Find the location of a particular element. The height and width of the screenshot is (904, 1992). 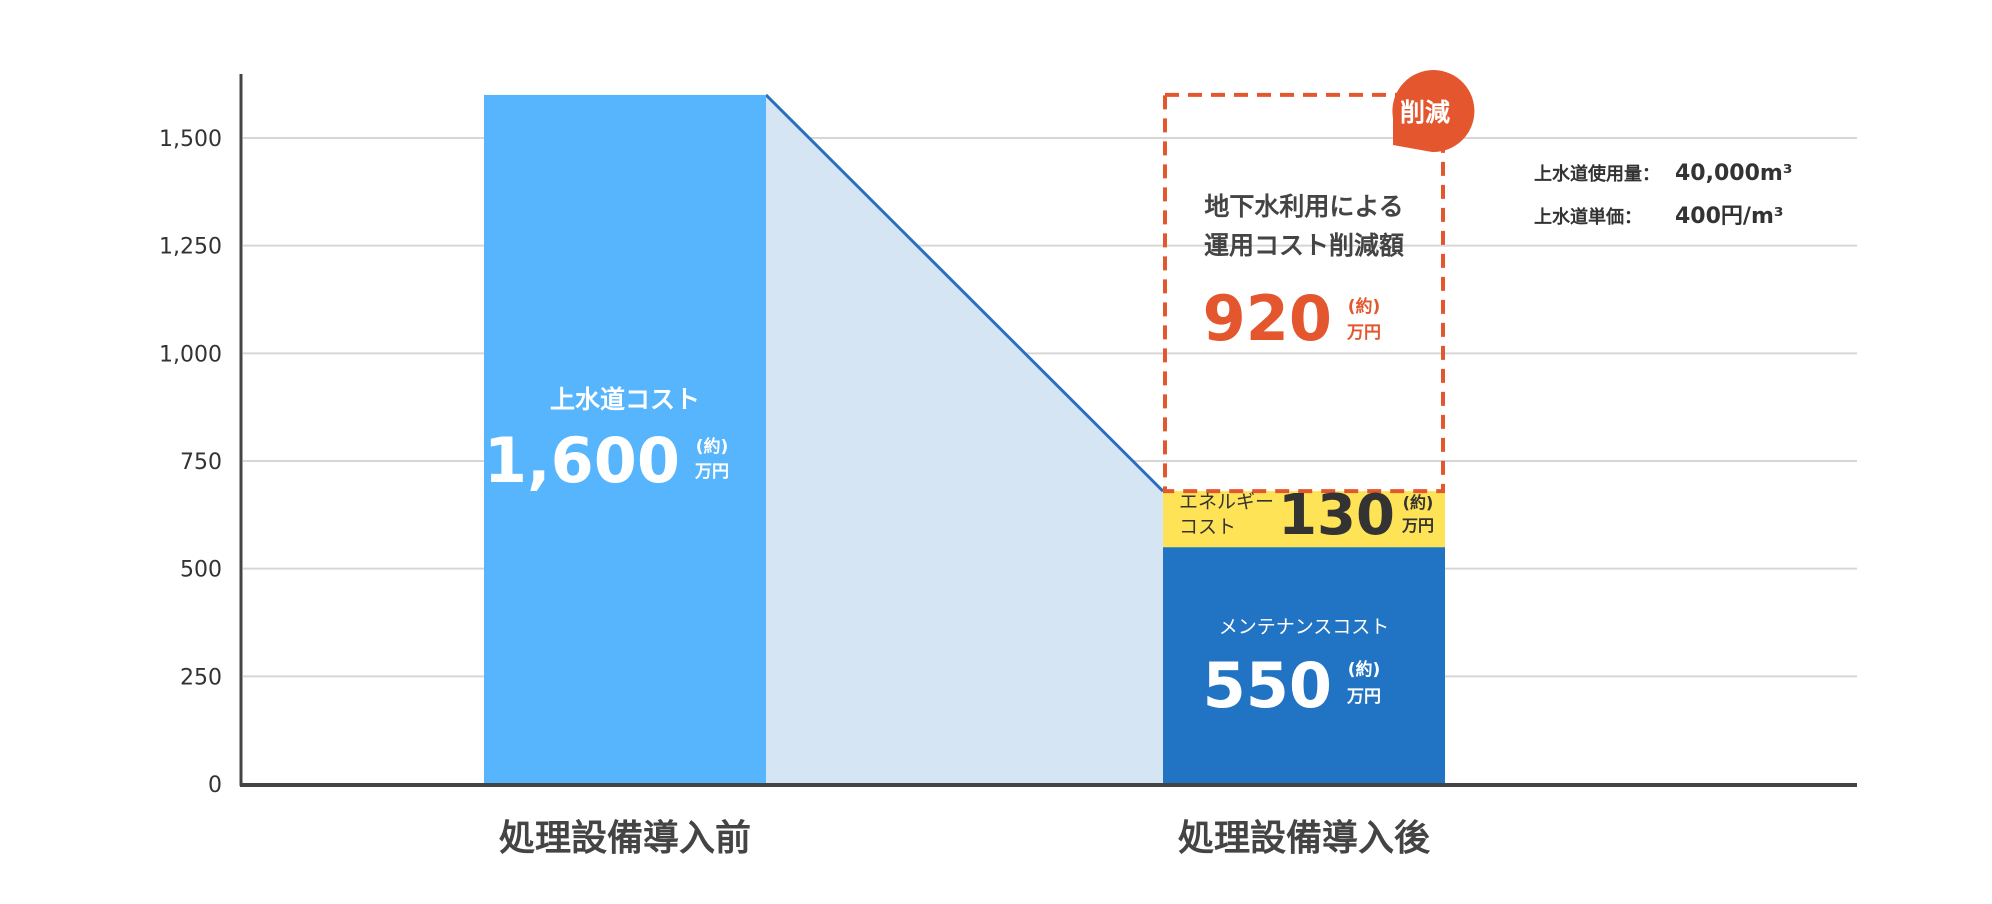

badge-bubble-icon is located at coordinates (1433, 111).